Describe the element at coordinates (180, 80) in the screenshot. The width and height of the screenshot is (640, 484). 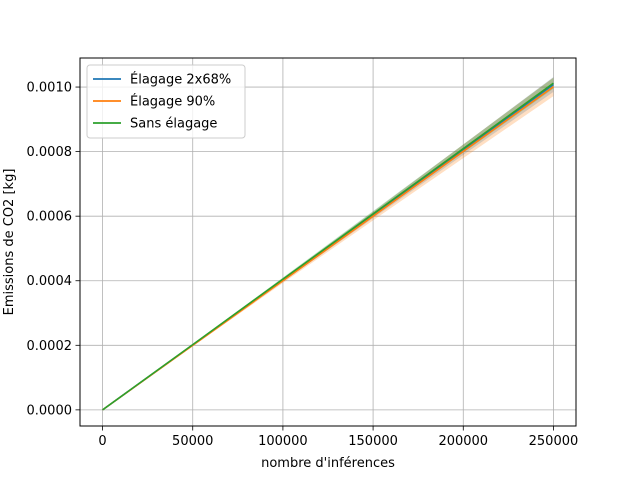
I see `legend-label: Élagage 2x68%` at that location.